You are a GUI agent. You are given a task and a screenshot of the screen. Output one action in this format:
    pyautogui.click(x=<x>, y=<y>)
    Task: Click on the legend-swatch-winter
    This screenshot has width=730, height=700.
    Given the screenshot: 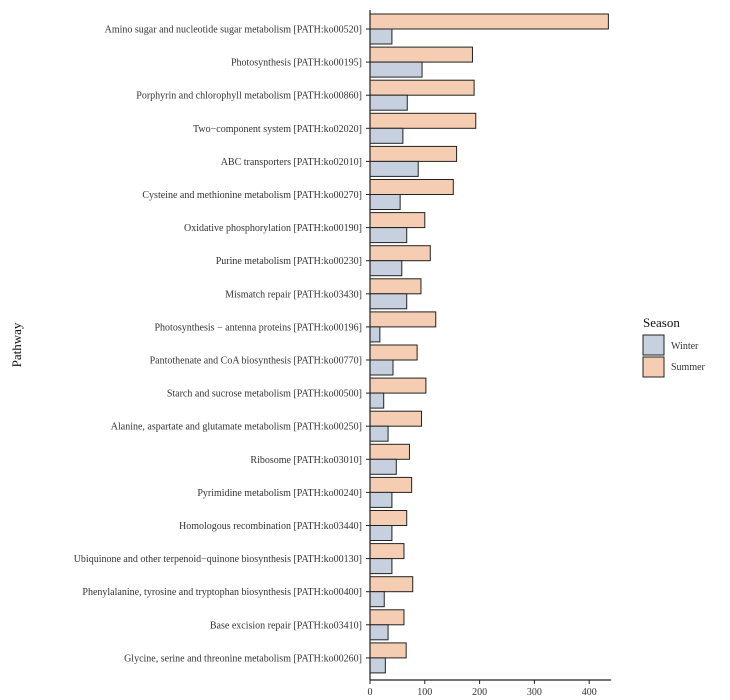 What is the action you would take?
    pyautogui.click(x=653, y=345)
    